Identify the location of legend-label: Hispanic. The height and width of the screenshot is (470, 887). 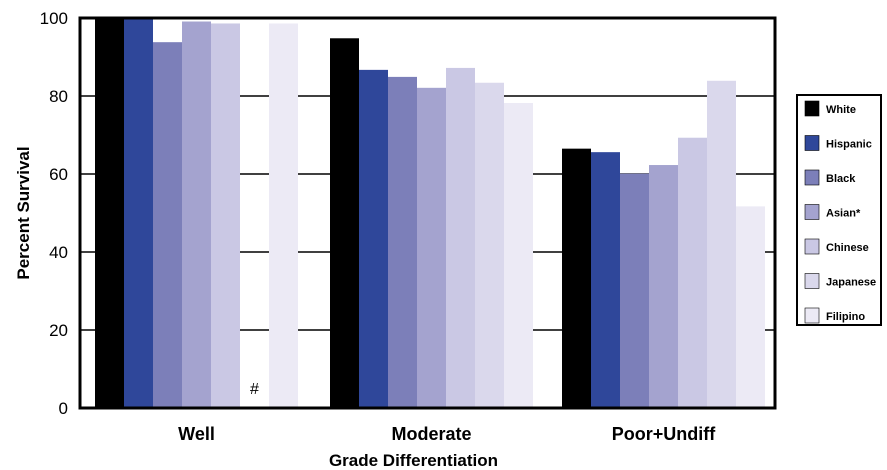
(849, 145).